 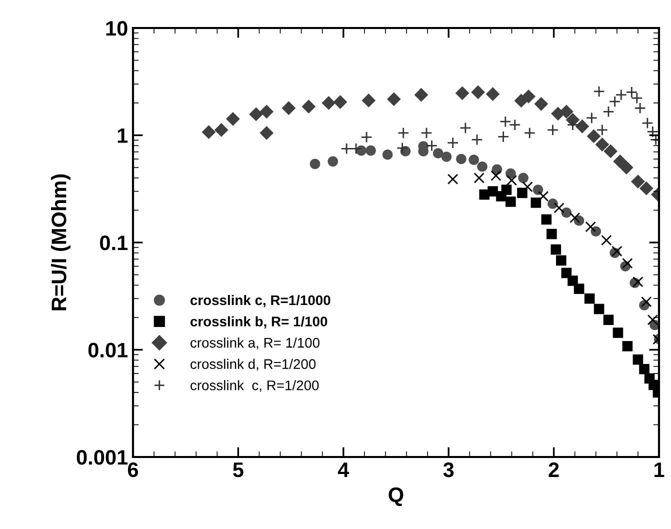 What do you see at coordinates (254, 386) in the screenshot?
I see `legend-label: crosslink c, R=1/200` at bounding box center [254, 386].